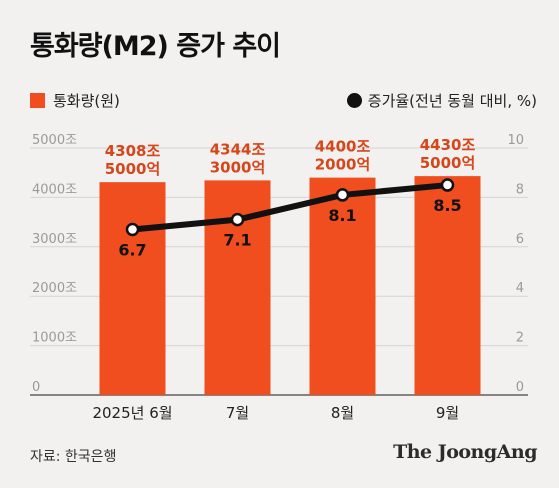  I want to click on y-right-tick-label: 4, so click(520, 288).